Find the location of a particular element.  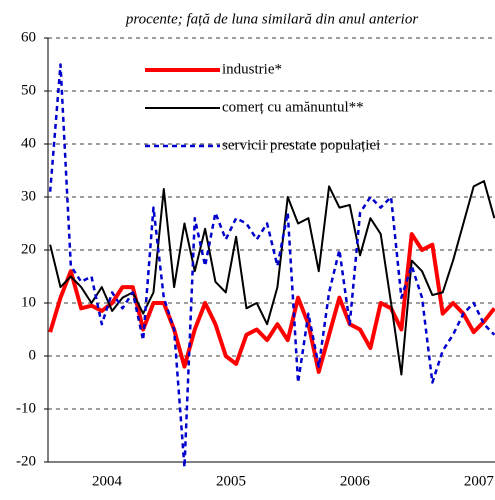

y-tick-label: 50 is located at coordinates (28, 90).